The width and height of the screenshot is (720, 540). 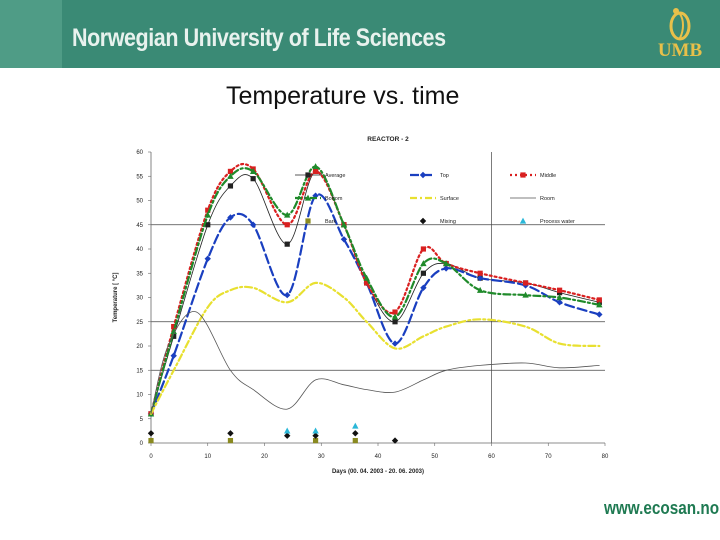 I want to click on legend-label-middle: Middle, so click(x=548, y=176).